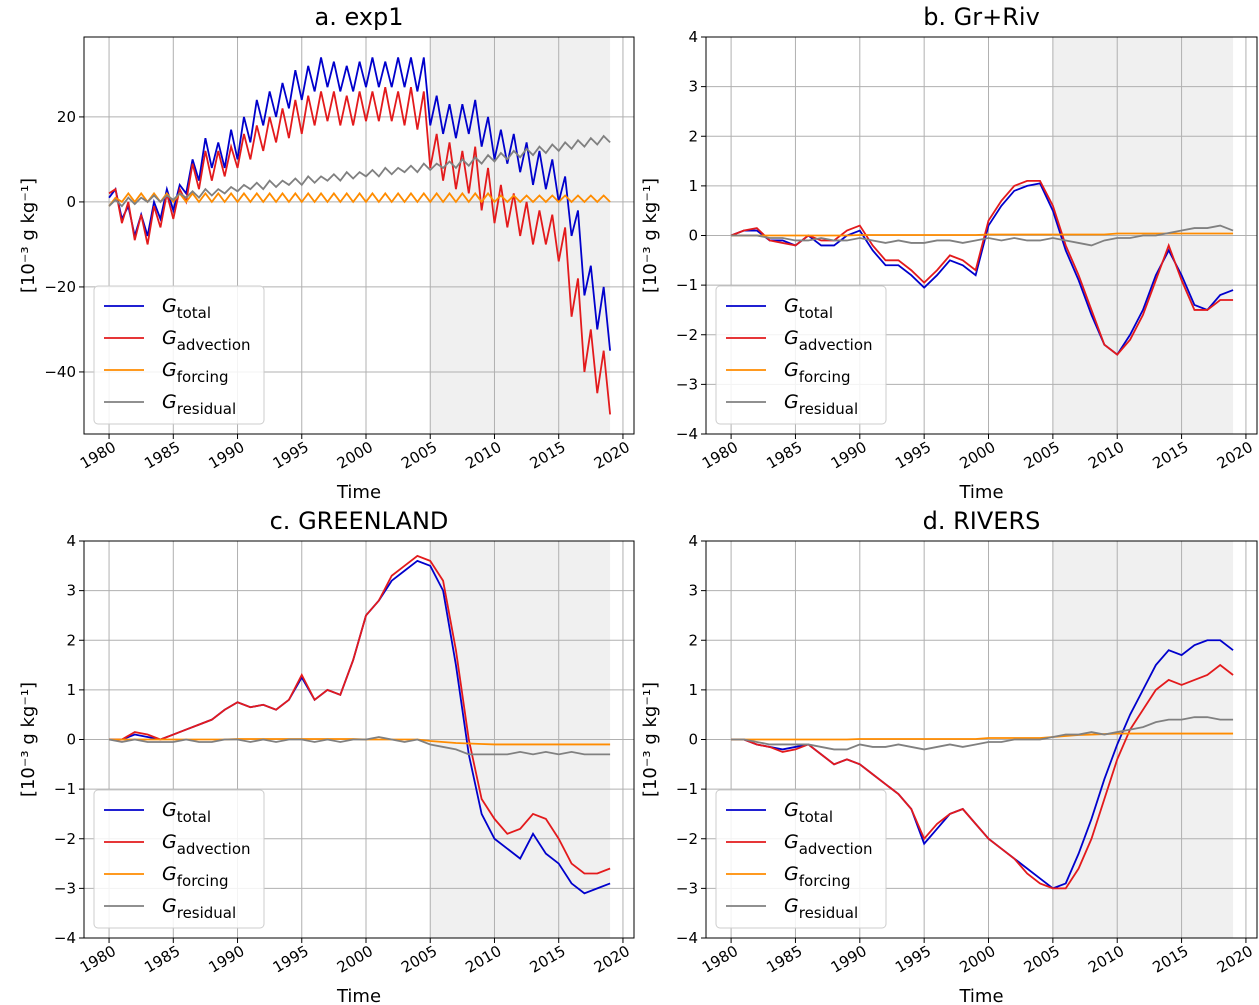  What do you see at coordinates (982, 521) in the screenshot?
I see `panel-title: d. RIVERS` at bounding box center [982, 521].